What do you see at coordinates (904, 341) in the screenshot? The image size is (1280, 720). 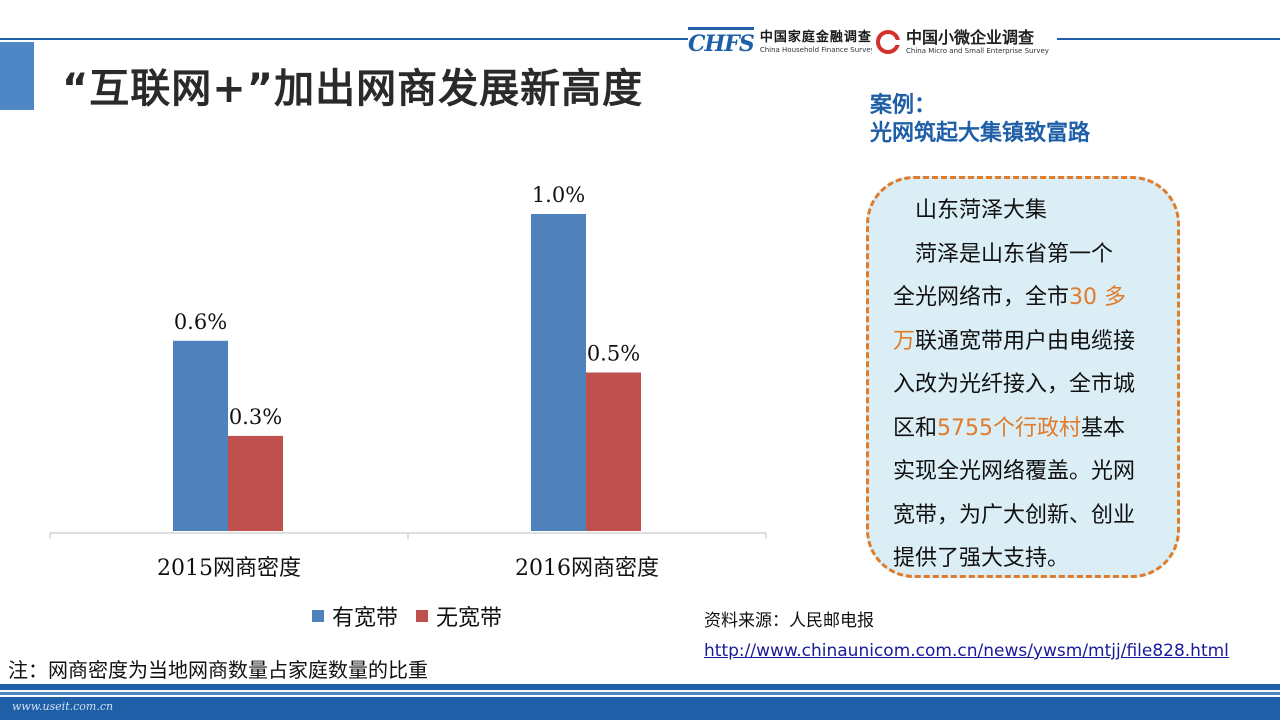 I see `case-highlight-wan: 万` at bounding box center [904, 341].